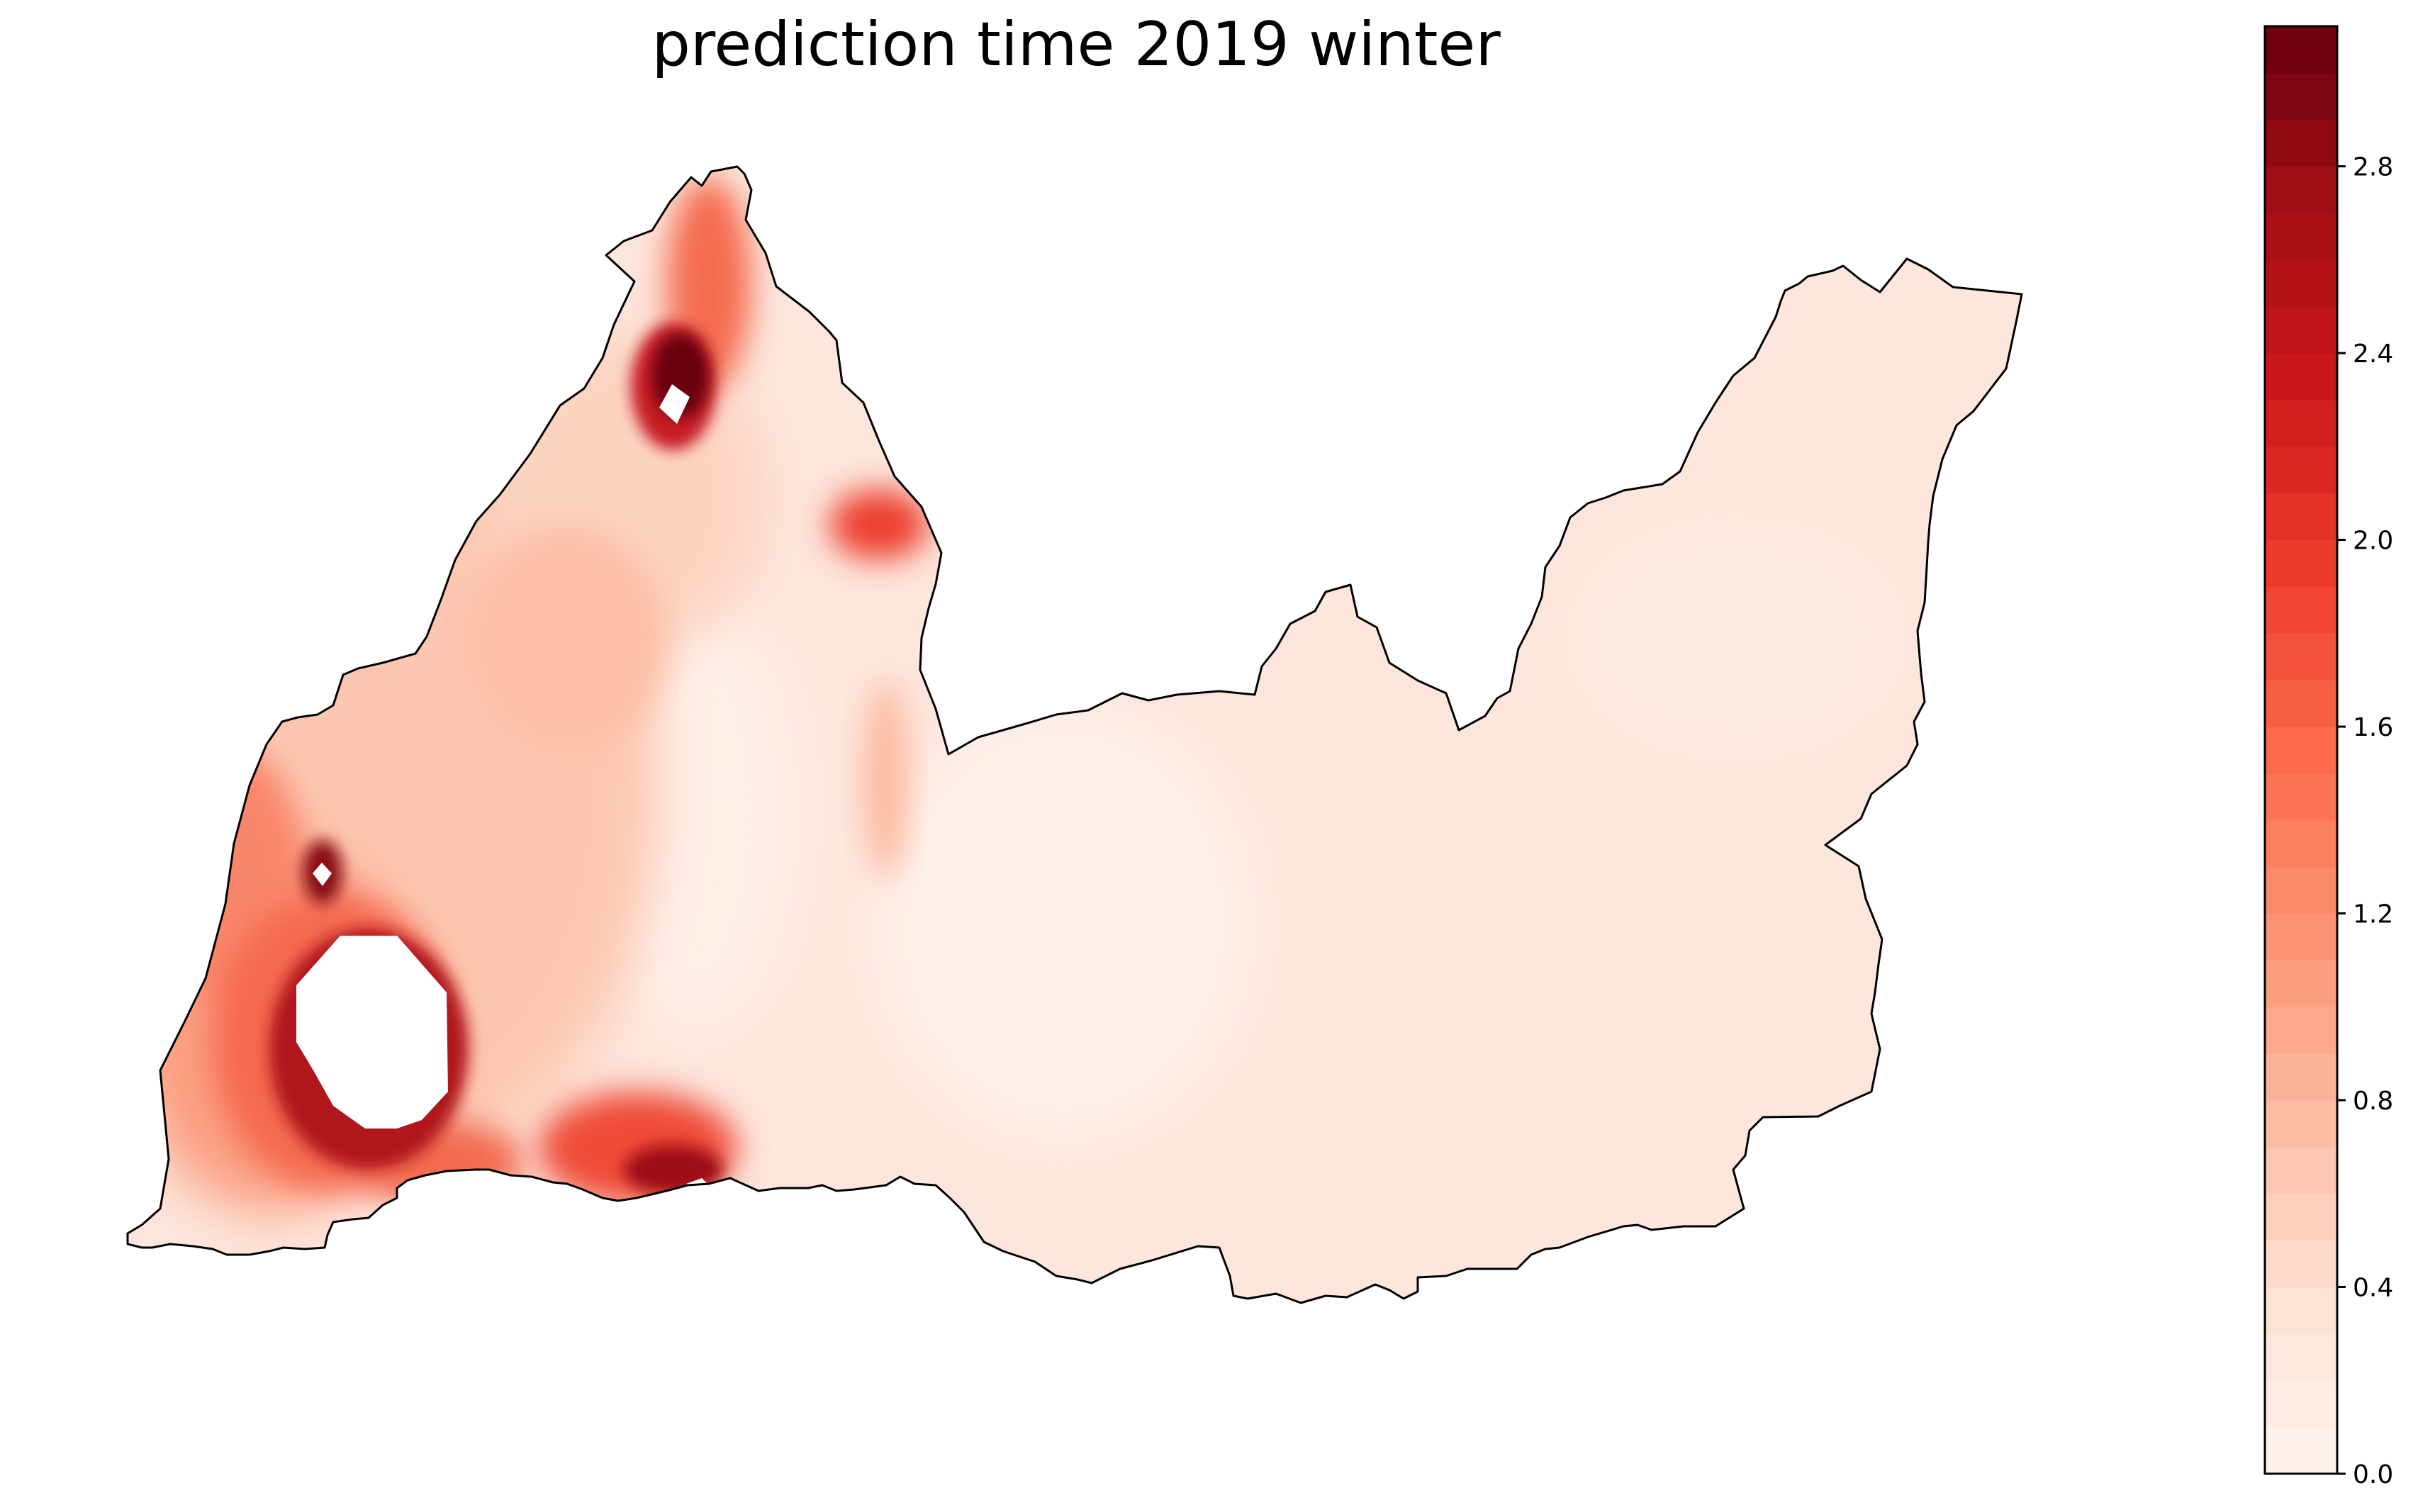 This screenshot has width=2418, height=1512. What do you see at coordinates (674, 404) in the screenshot?
I see `north-hole` at bounding box center [674, 404].